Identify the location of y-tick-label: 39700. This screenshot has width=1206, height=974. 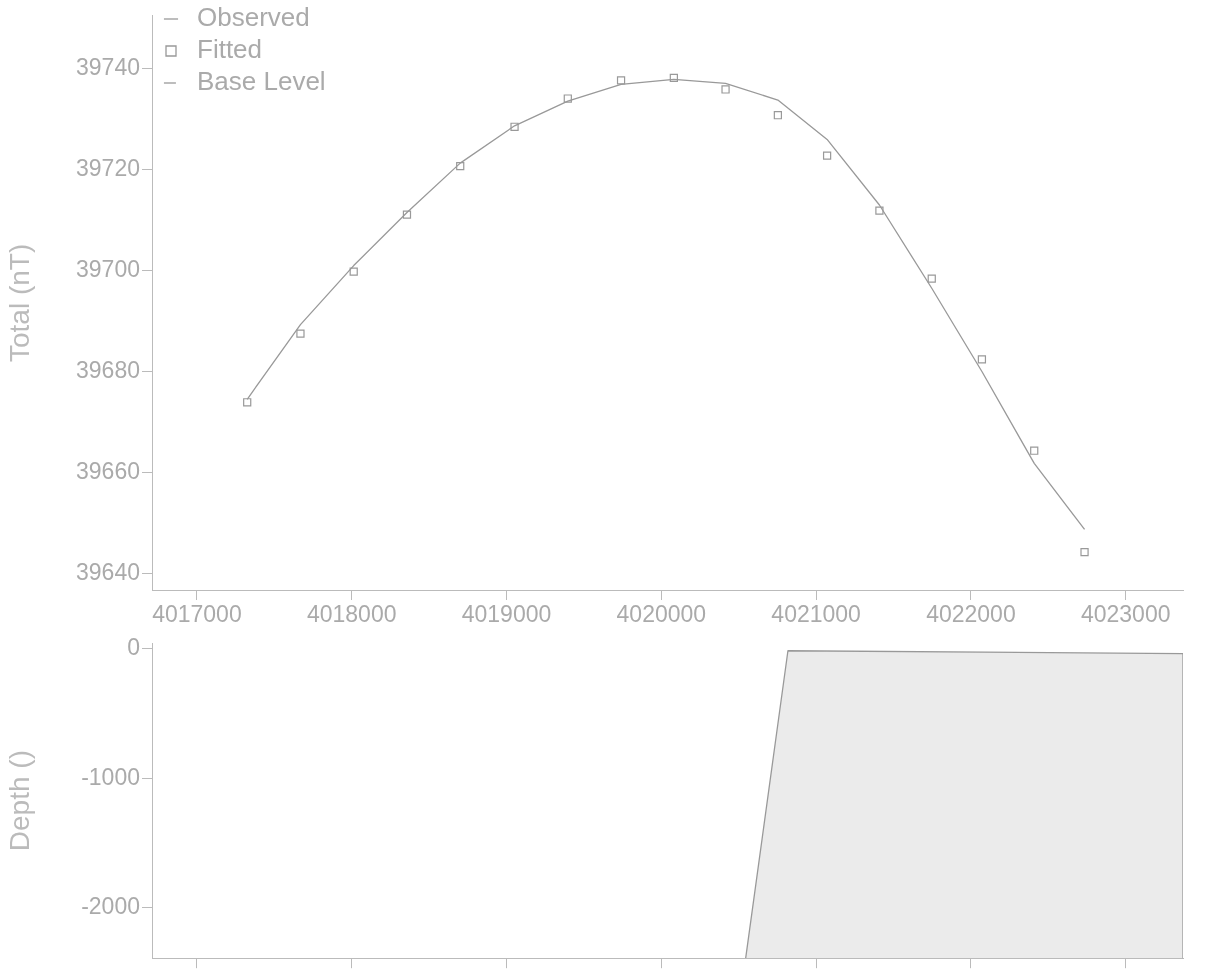
(108, 268).